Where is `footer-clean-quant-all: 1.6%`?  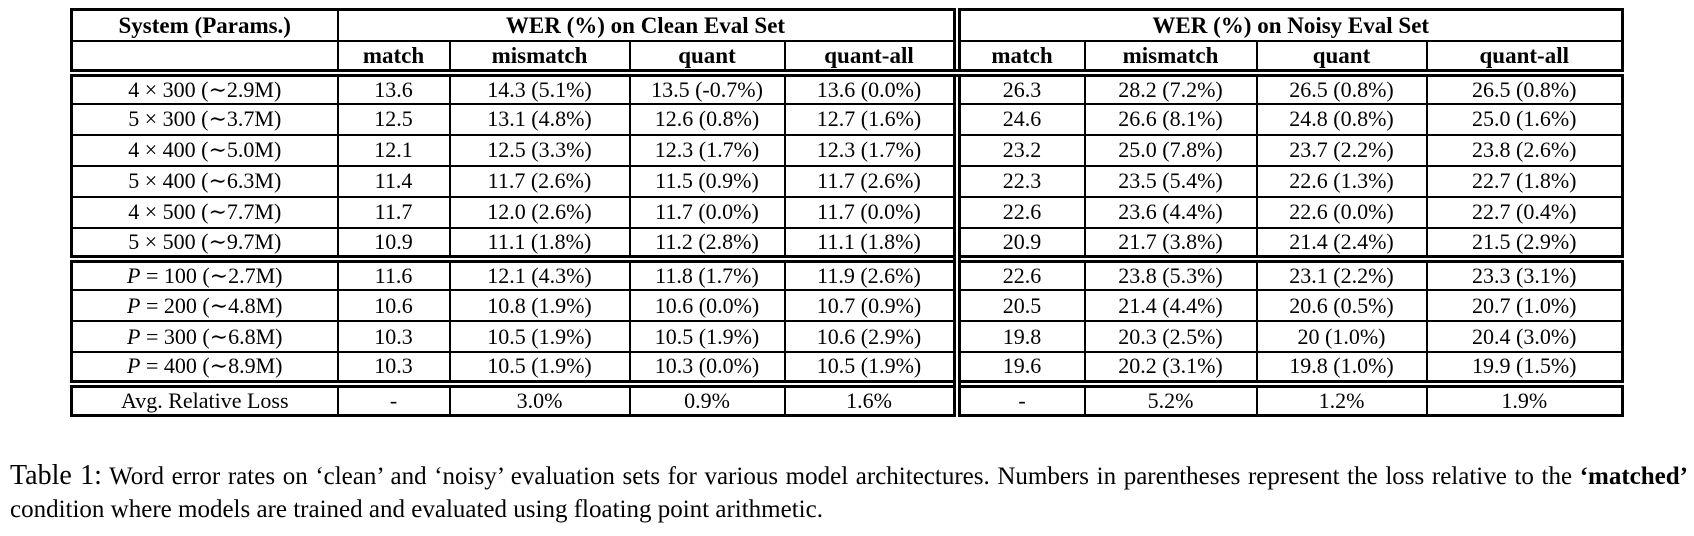 footer-clean-quant-all: 1.6% is located at coordinates (870, 398).